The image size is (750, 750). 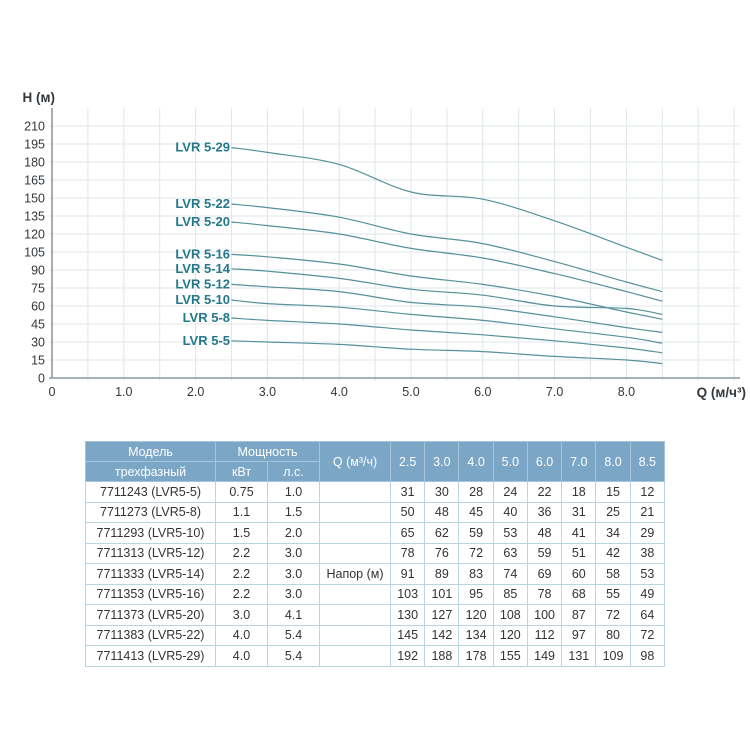 I want to click on col-header-hp: л.с., so click(x=293, y=471).